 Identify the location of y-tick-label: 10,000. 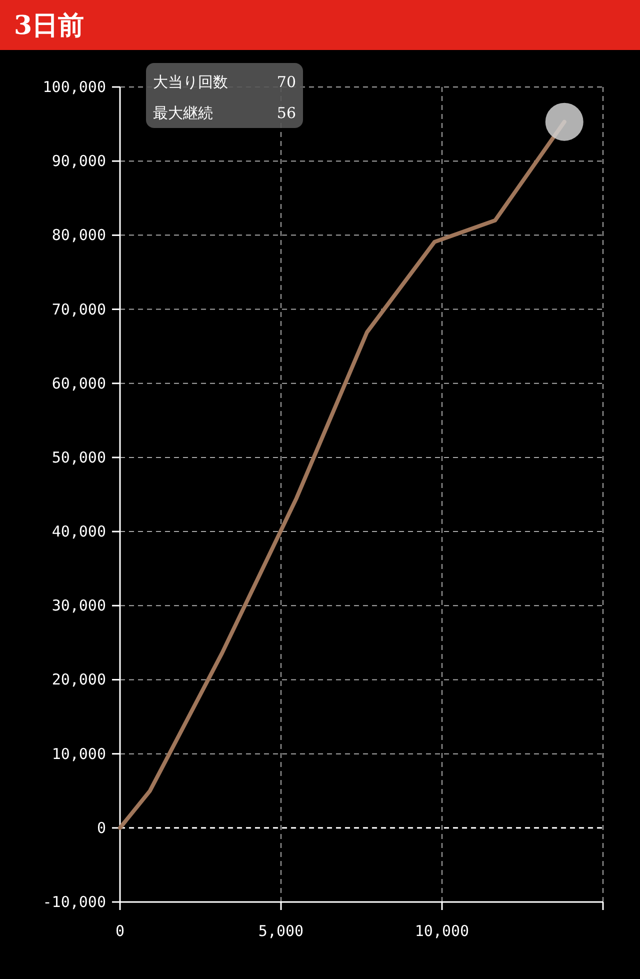
(79, 753).